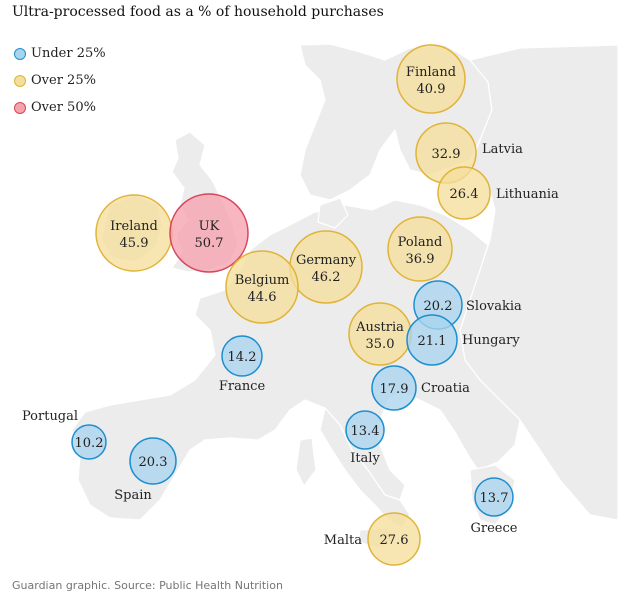 Image resolution: width=618 pixels, height=600 pixels. Describe the element at coordinates (420, 242) in the screenshot. I see `country-name-poland: Poland` at that location.